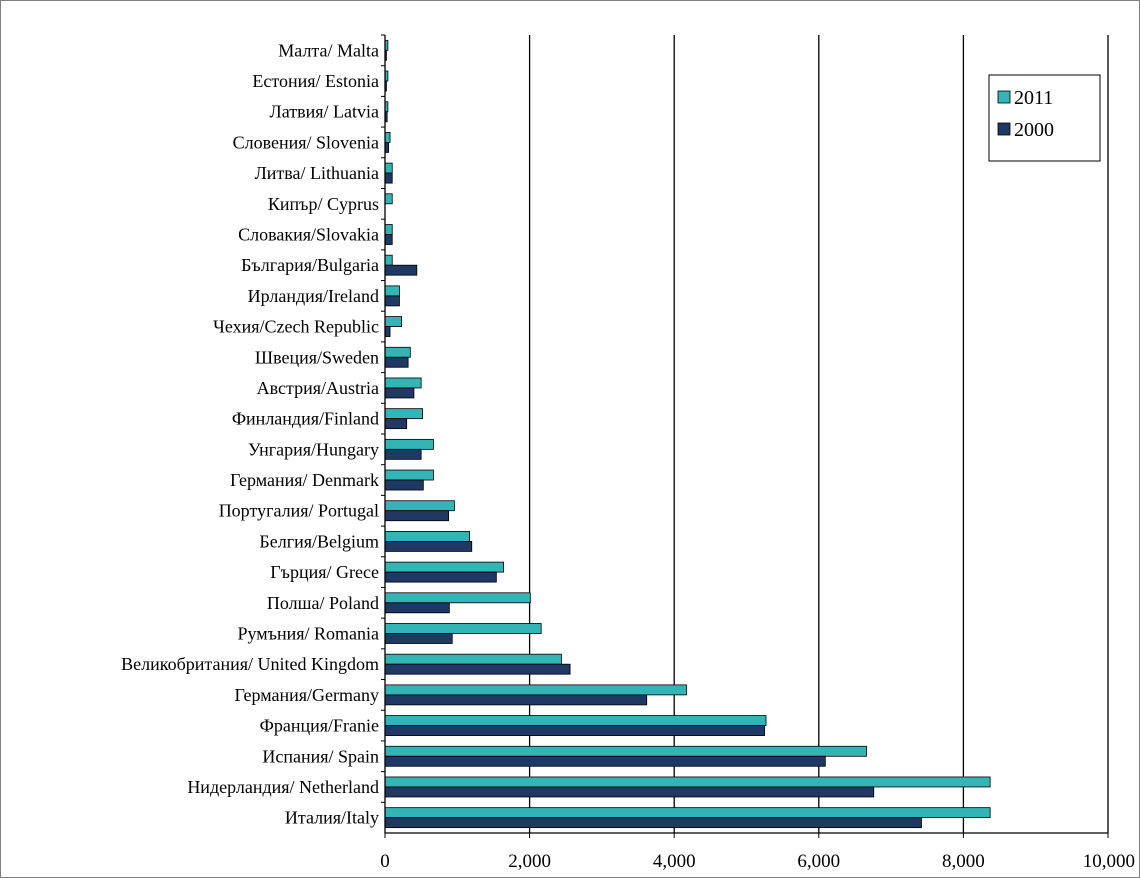 The height and width of the screenshot is (878, 1140). Describe the element at coordinates (310, 265) in the screenshot. I see `category-label: България/Bulgaria` at that location.